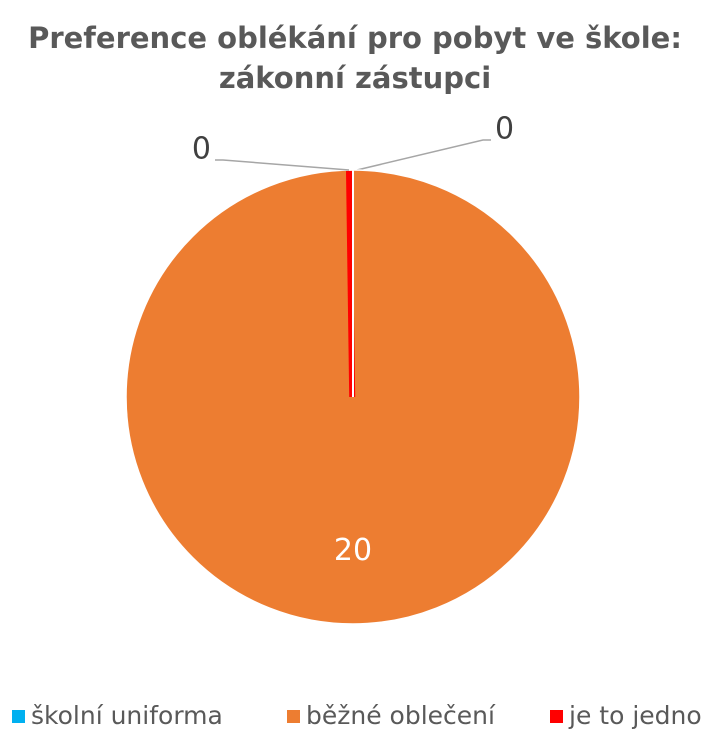 This screenshot has width=711, height=733. I want to click on data-label: 20, so click(353, 550).